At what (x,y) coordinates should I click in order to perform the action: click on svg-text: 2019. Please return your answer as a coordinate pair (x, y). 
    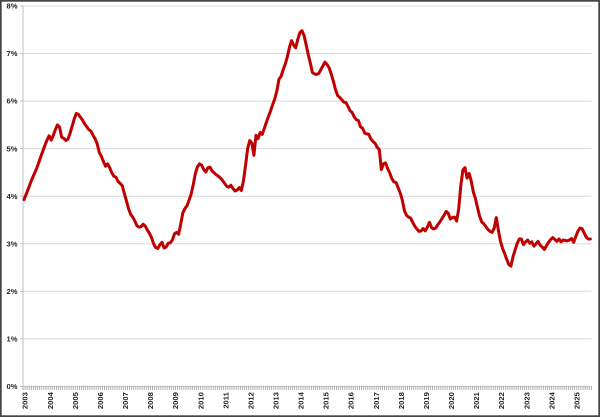
    Looking at the image, I should click on (426, 400).